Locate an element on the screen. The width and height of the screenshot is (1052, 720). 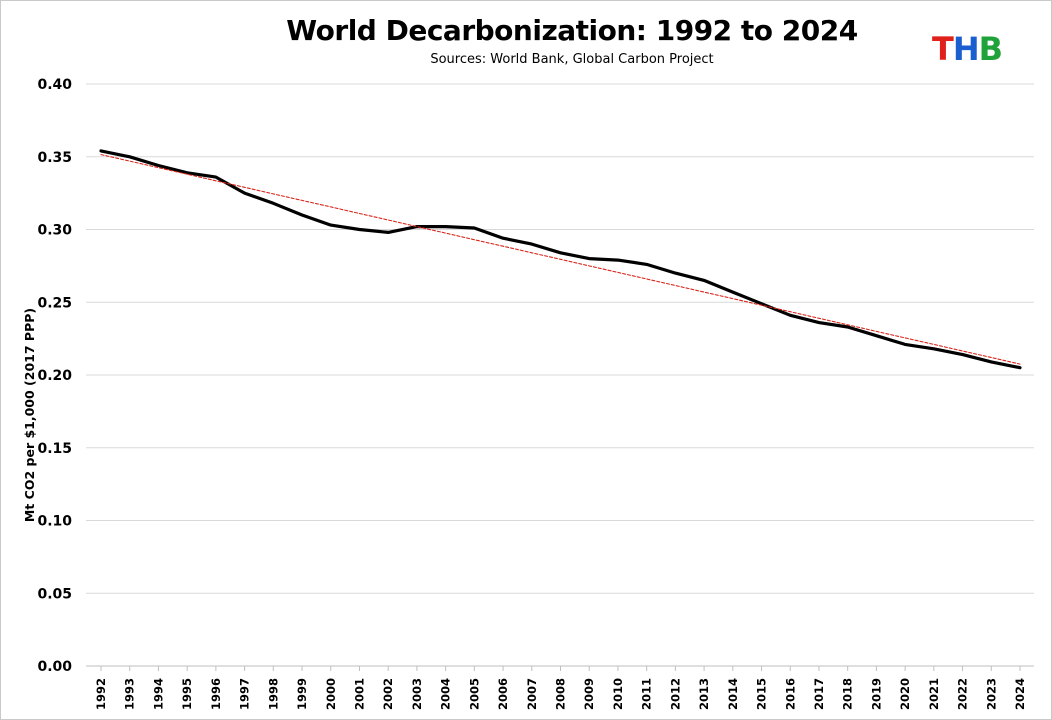
x-tick-label: 2003 is located at coordinates (417, 694).